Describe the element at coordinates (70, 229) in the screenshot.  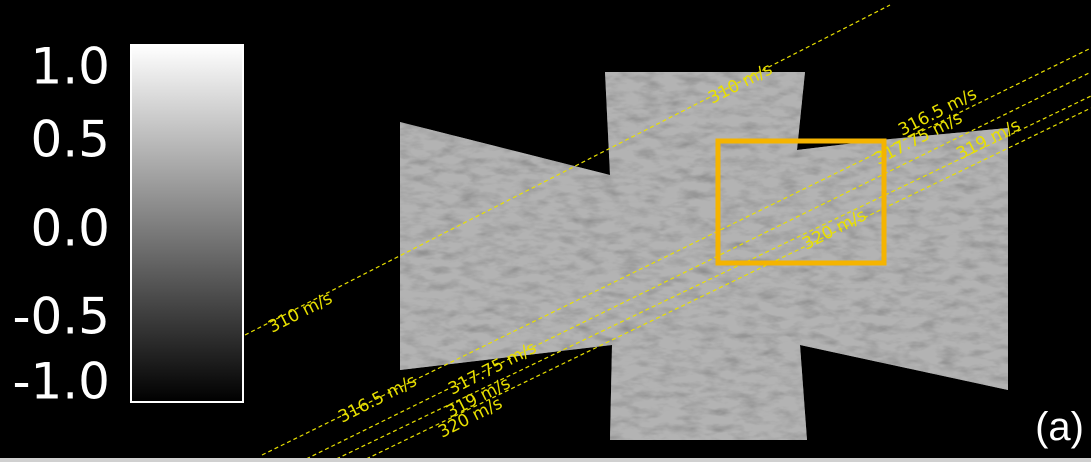
I see `colorbar-tick-label: 0.0` at that location.